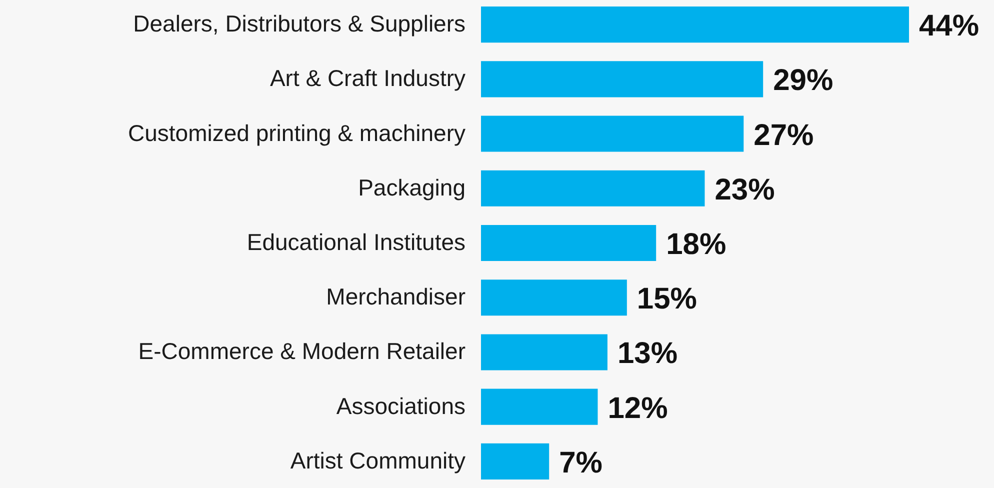 Image resolution: width=994 pixels, height=488 pixels. Describe the element at coordinates (401, 405) in the screenshot. I see `y-tick-label: Associations` at that location.